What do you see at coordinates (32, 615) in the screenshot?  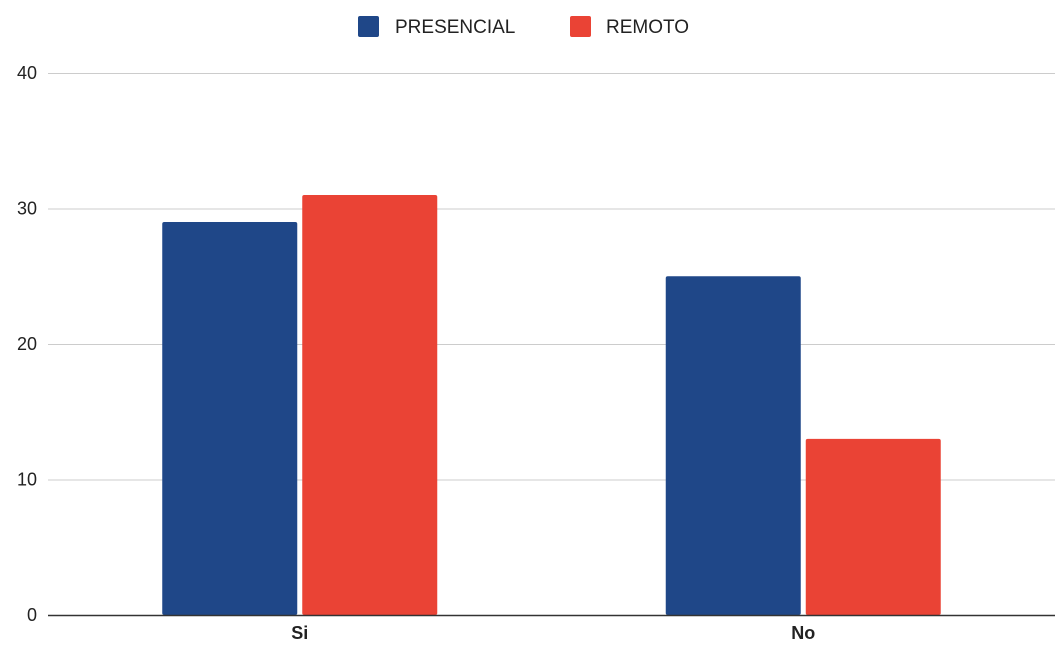 I see `y-tick-label: 0` at bounding box center [32, 615].